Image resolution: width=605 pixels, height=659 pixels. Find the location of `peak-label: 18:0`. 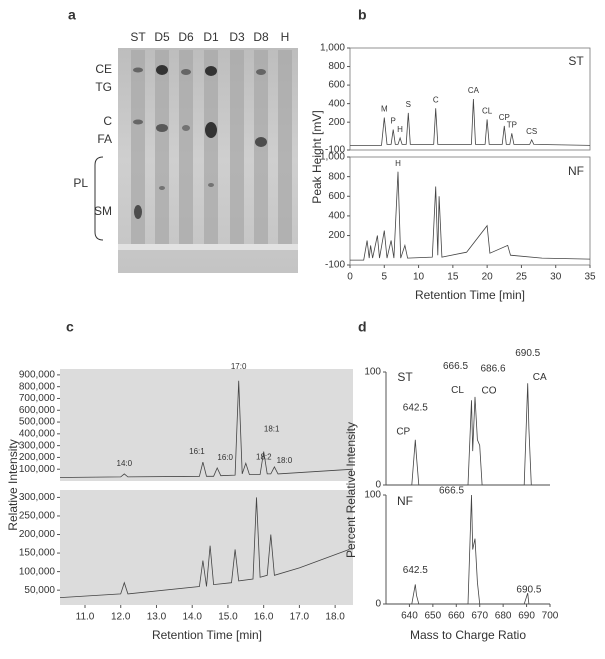

peak-label: 18:0 is located at coordinates (285, 460).